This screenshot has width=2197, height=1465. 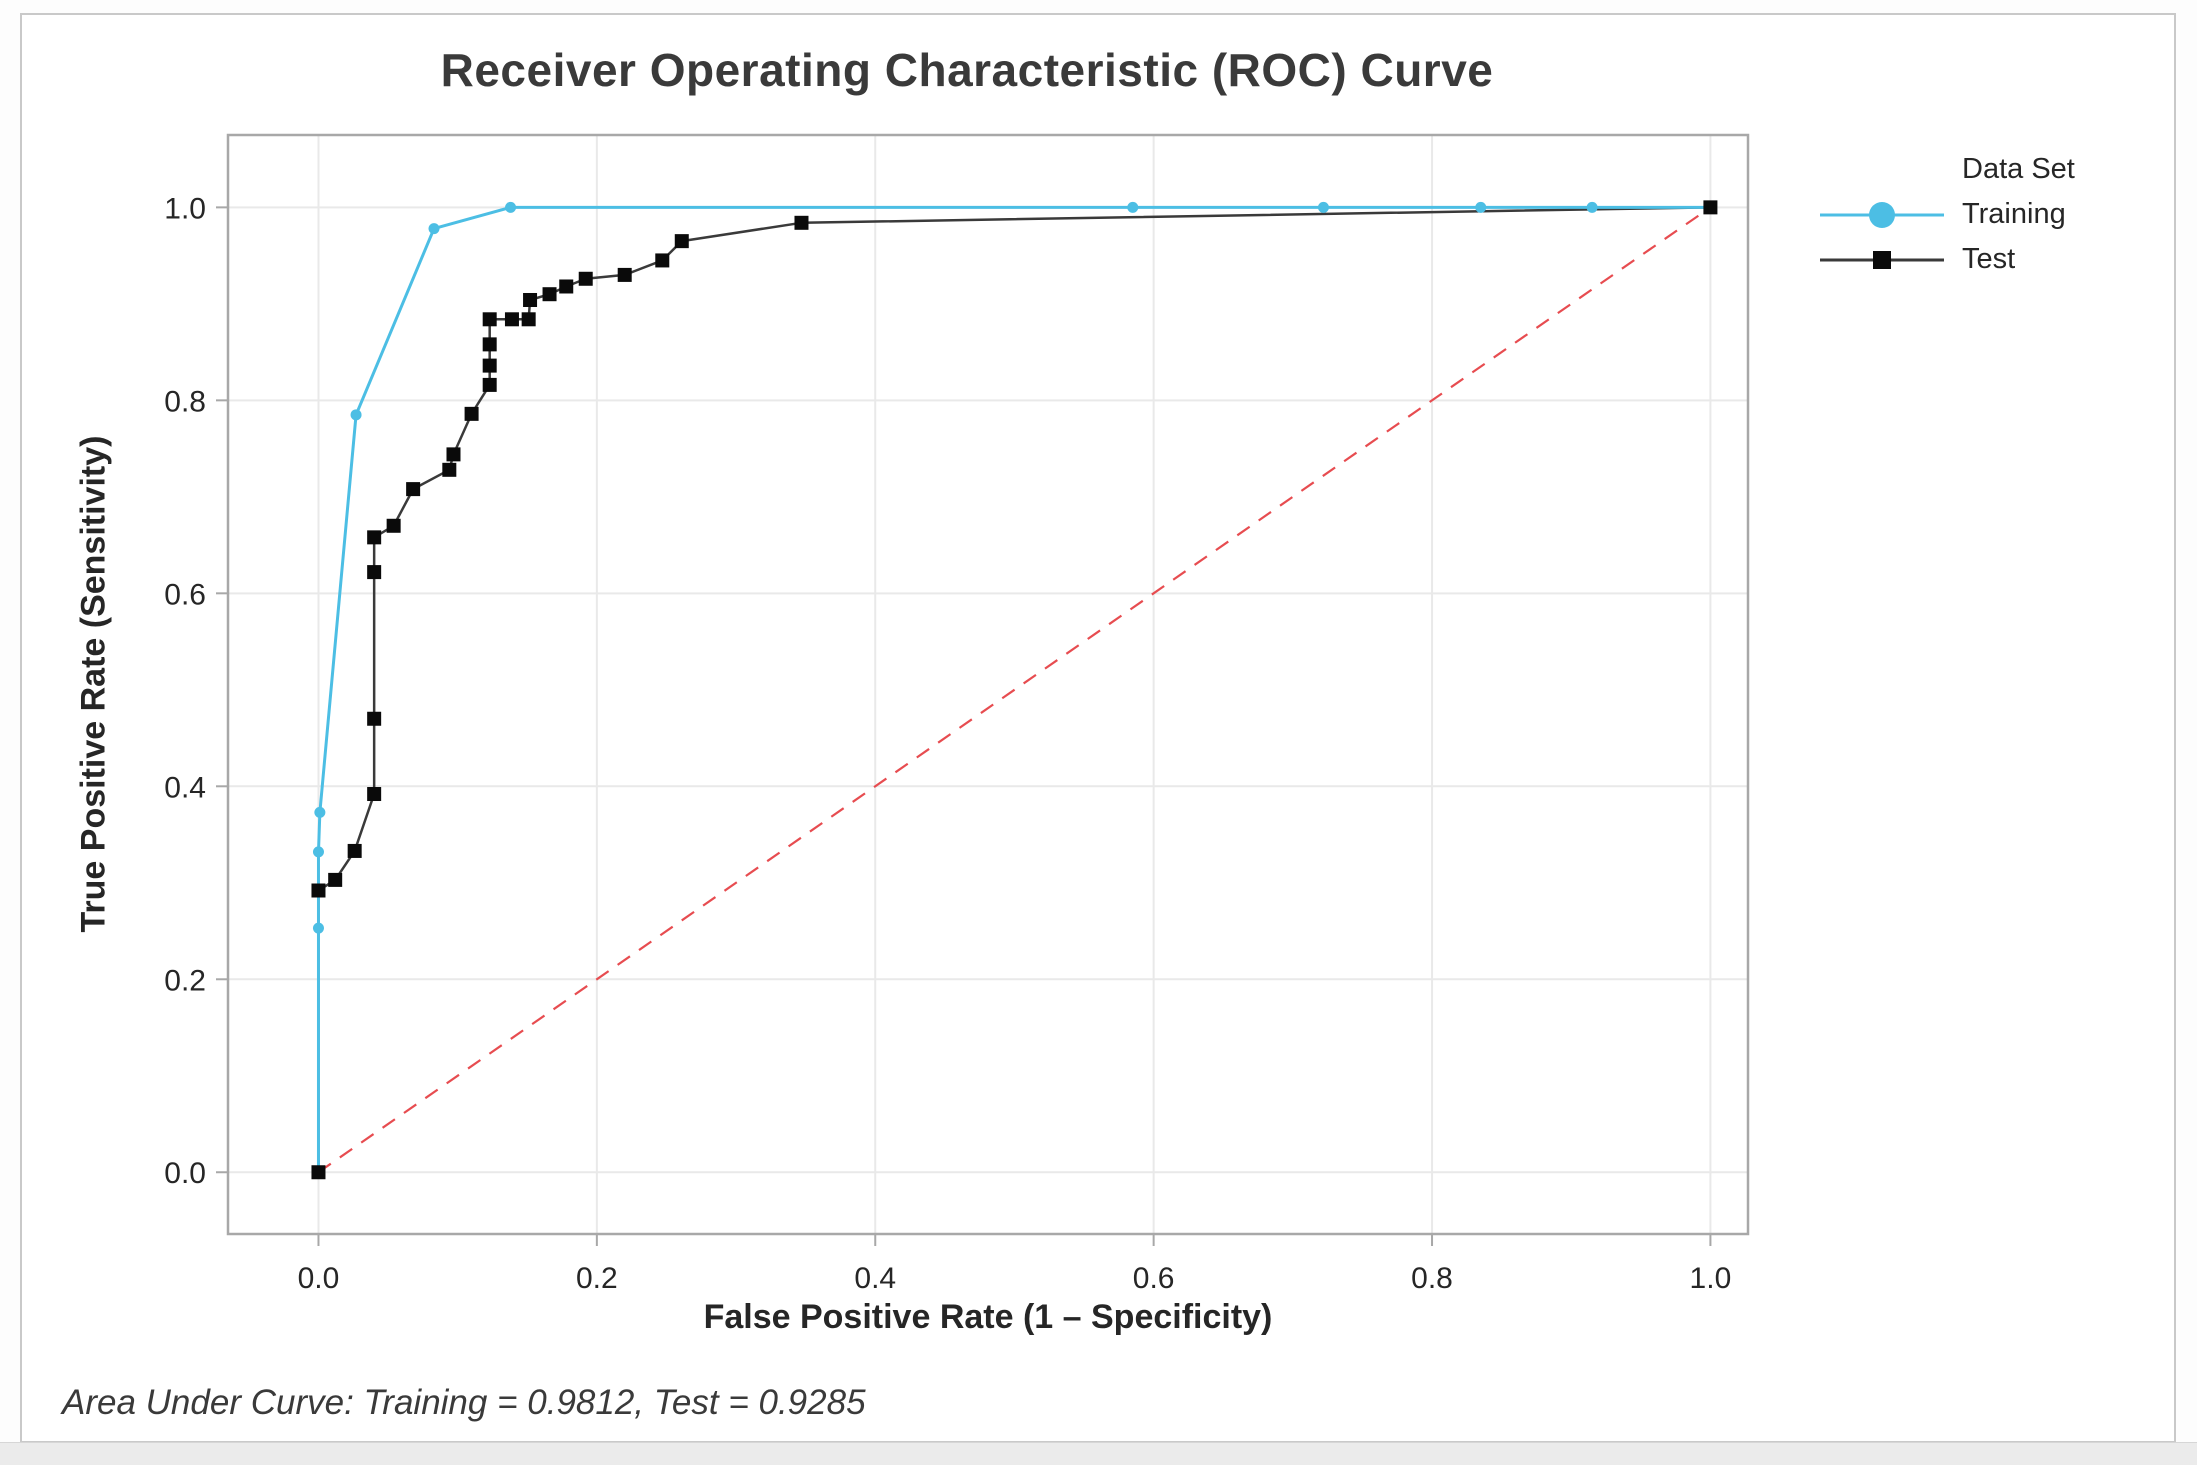 I want to click on bottom-edge-strip, so click(x=1098, y=1453).